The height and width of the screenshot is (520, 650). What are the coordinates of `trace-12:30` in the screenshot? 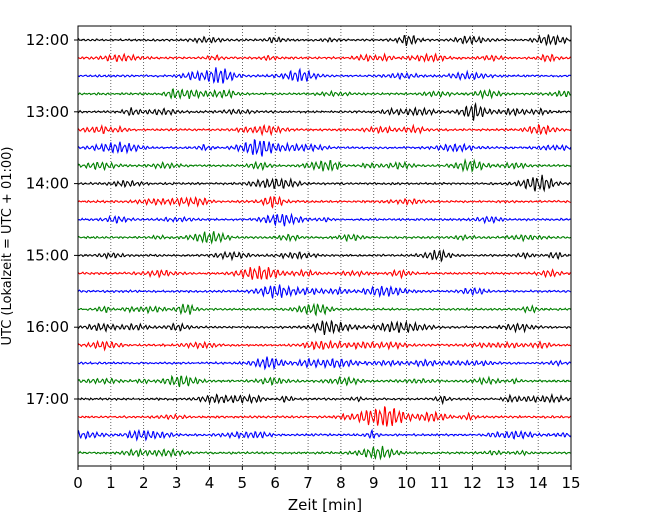 It's located at (324, 76).